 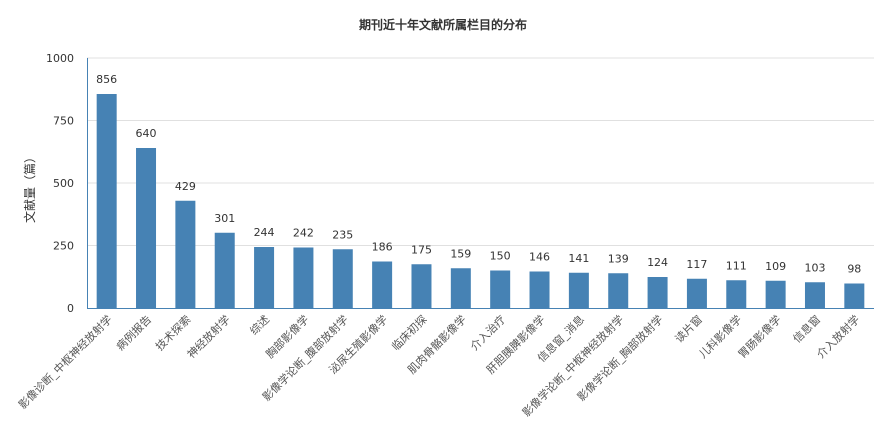 What do you see at coordinates (64, 361) in the screenshot?
I see `x-tick-label: 影像诊断_中枢神经放射学` at bounding box center [64, 361].